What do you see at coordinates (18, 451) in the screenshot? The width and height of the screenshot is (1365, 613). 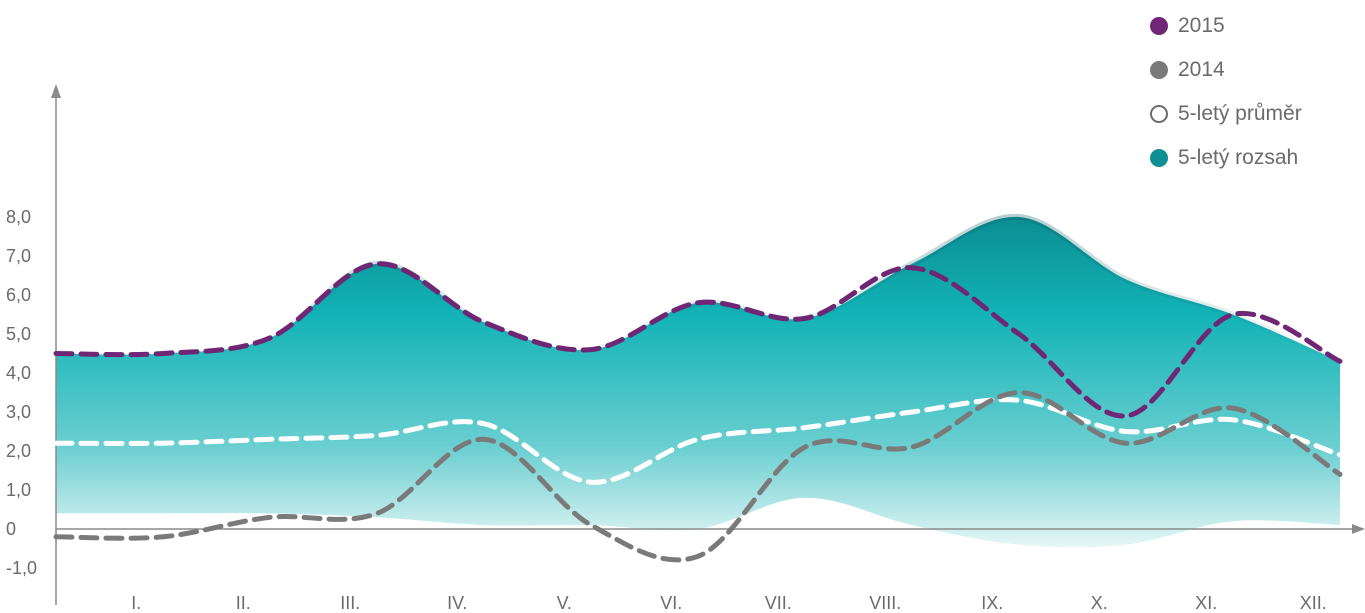 I see `y-tick-label: 2,0` at bounding box center [18, 451].